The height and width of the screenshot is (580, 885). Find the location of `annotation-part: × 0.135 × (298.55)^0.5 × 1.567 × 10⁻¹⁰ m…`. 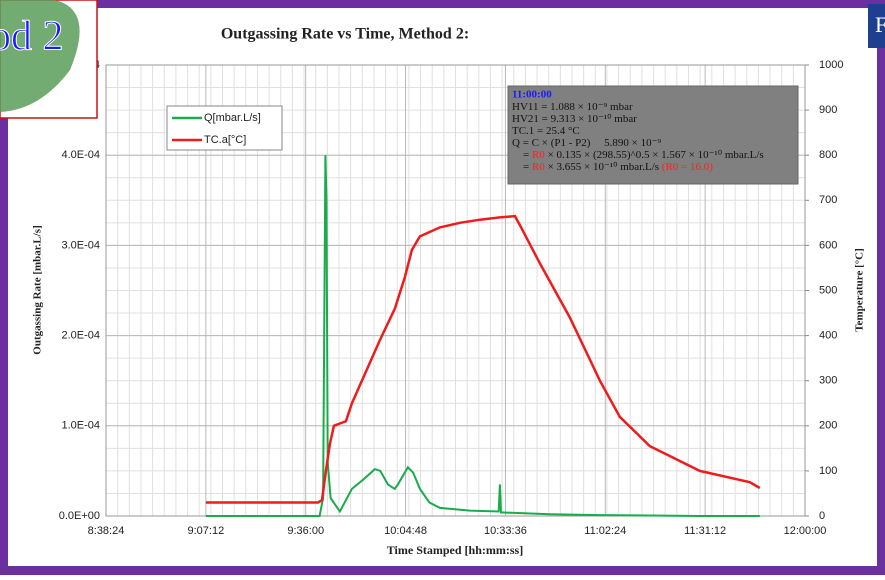

annotation-part: × 0.135 × (298.55)^0.5 × 1.567 × 10⁻¹⁰ m… is located at coordinates (654, 155).